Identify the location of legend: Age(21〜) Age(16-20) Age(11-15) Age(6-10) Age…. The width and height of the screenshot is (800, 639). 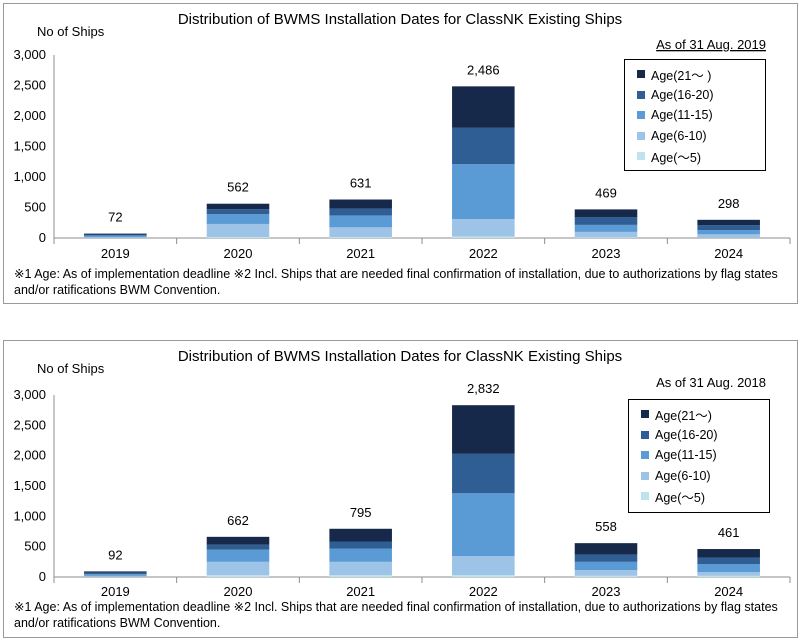
(699, 456).